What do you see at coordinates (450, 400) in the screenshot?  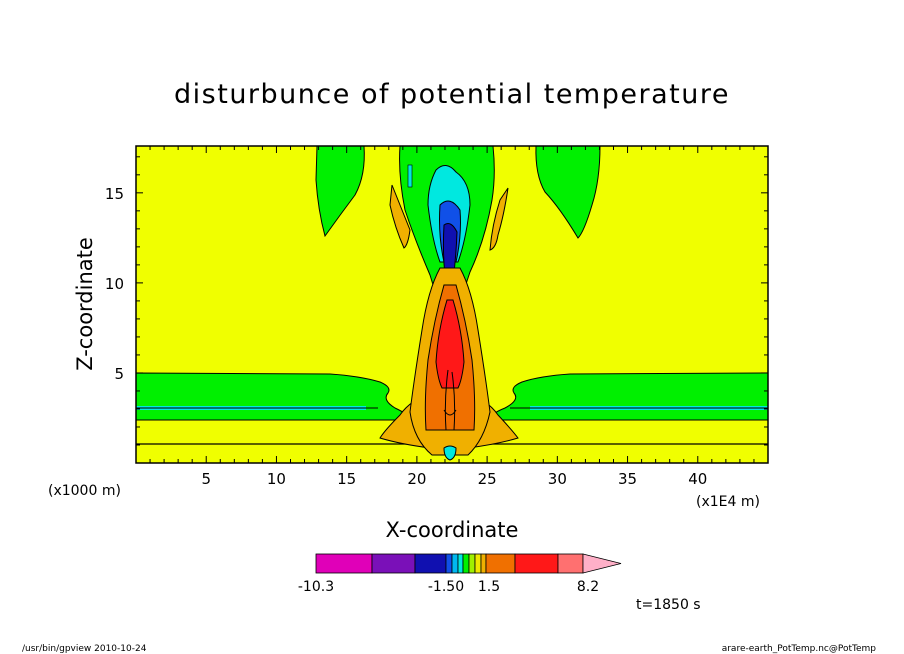 I see `core-contours` at bounding box center [450, 400].